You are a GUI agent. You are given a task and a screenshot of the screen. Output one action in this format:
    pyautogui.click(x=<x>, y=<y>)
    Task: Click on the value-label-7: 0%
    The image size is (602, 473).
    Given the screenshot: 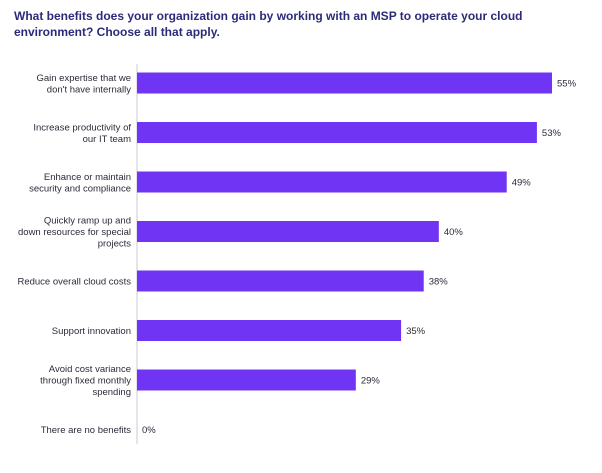 What is the action you would take?
    pyautogui.click(x=149, y=430)
    